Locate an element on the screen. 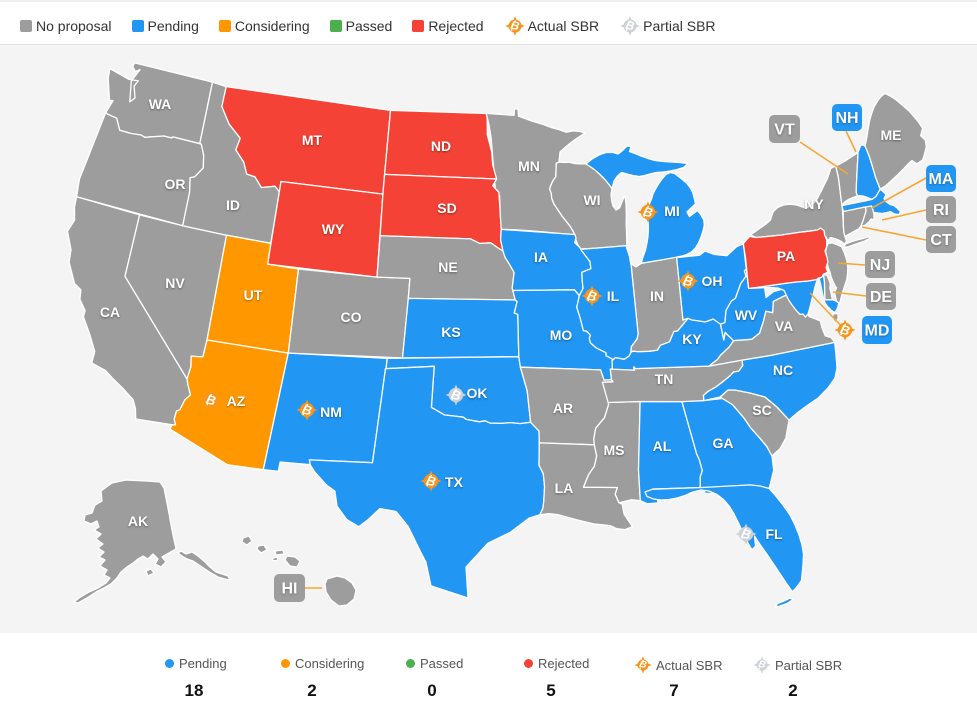 This screenshot has height=720, width=977. svg-text: NC is located at coordinates (783, 370).